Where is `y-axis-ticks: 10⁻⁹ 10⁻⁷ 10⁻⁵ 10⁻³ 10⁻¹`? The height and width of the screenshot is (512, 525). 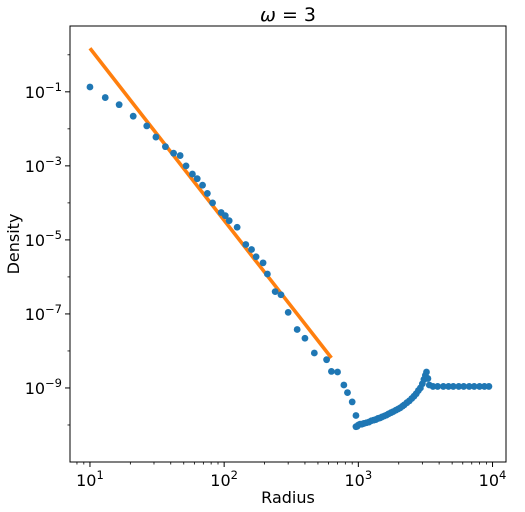 y-axis-ticks: 10⁻⁹ 10⁻⁷ 10⁻⁵ 10⁻³ 10⁻¹ is located at coordinates (47, 239).